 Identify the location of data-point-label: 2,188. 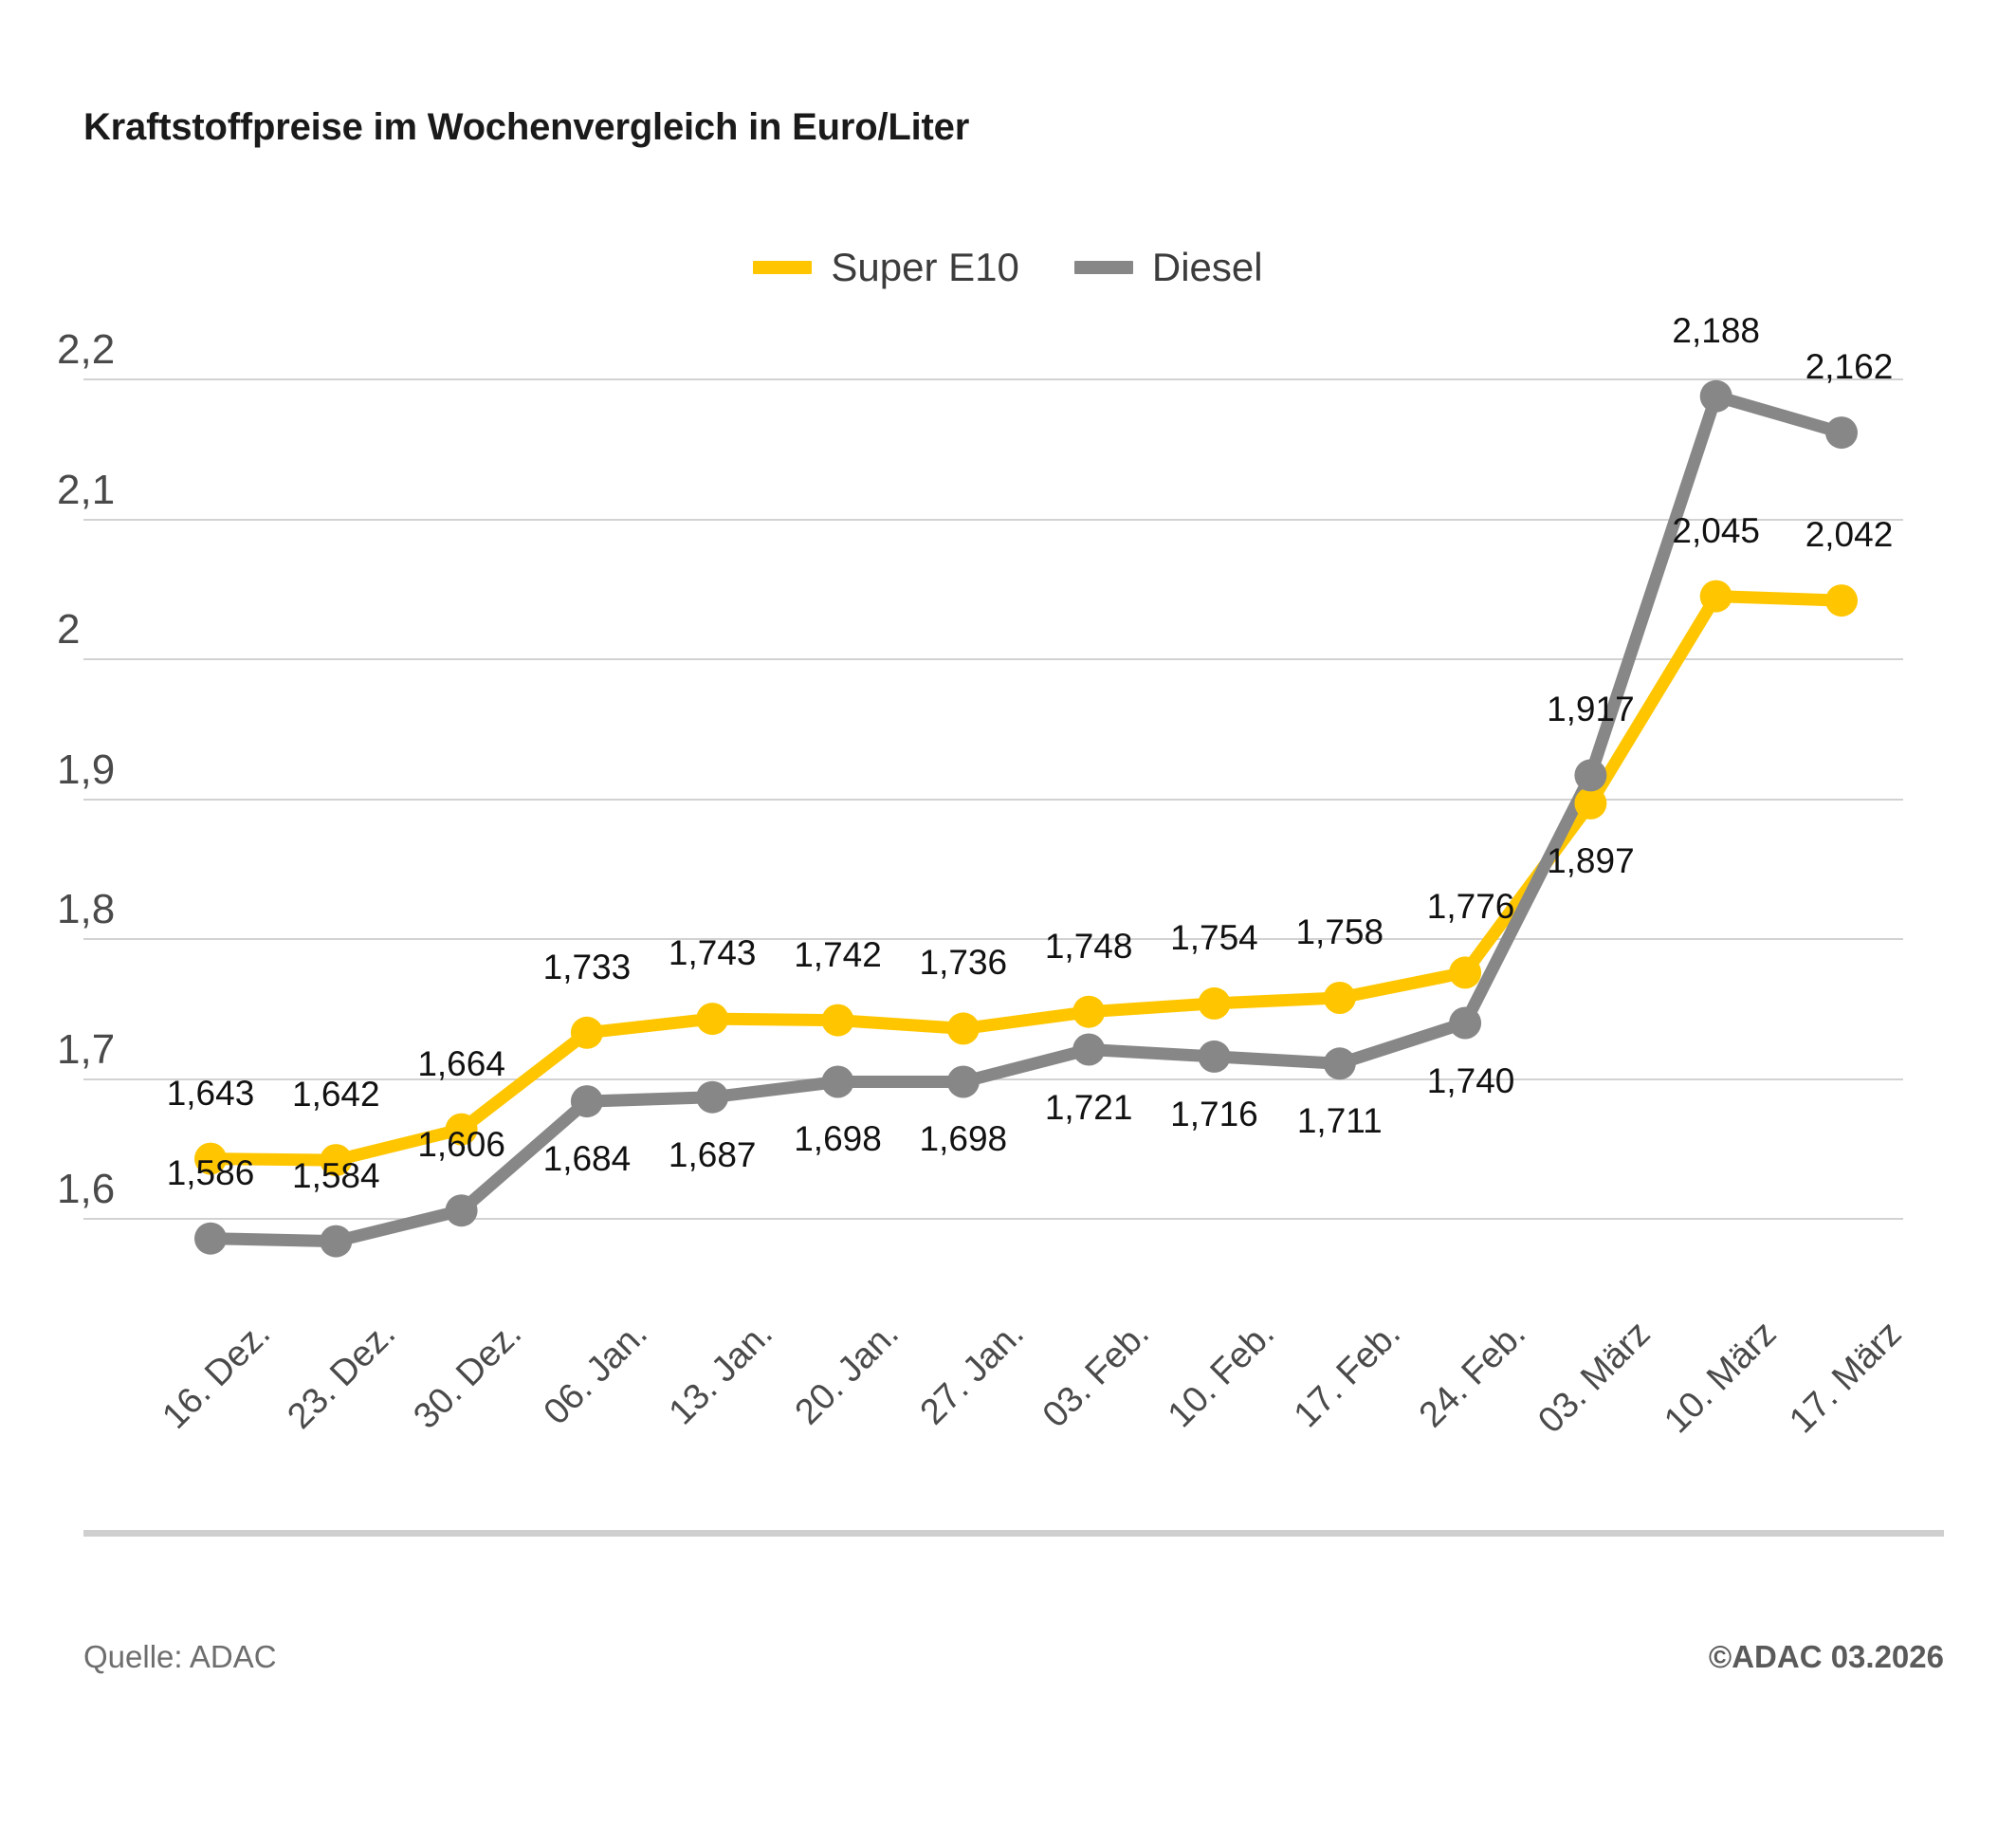
(1716, 330).